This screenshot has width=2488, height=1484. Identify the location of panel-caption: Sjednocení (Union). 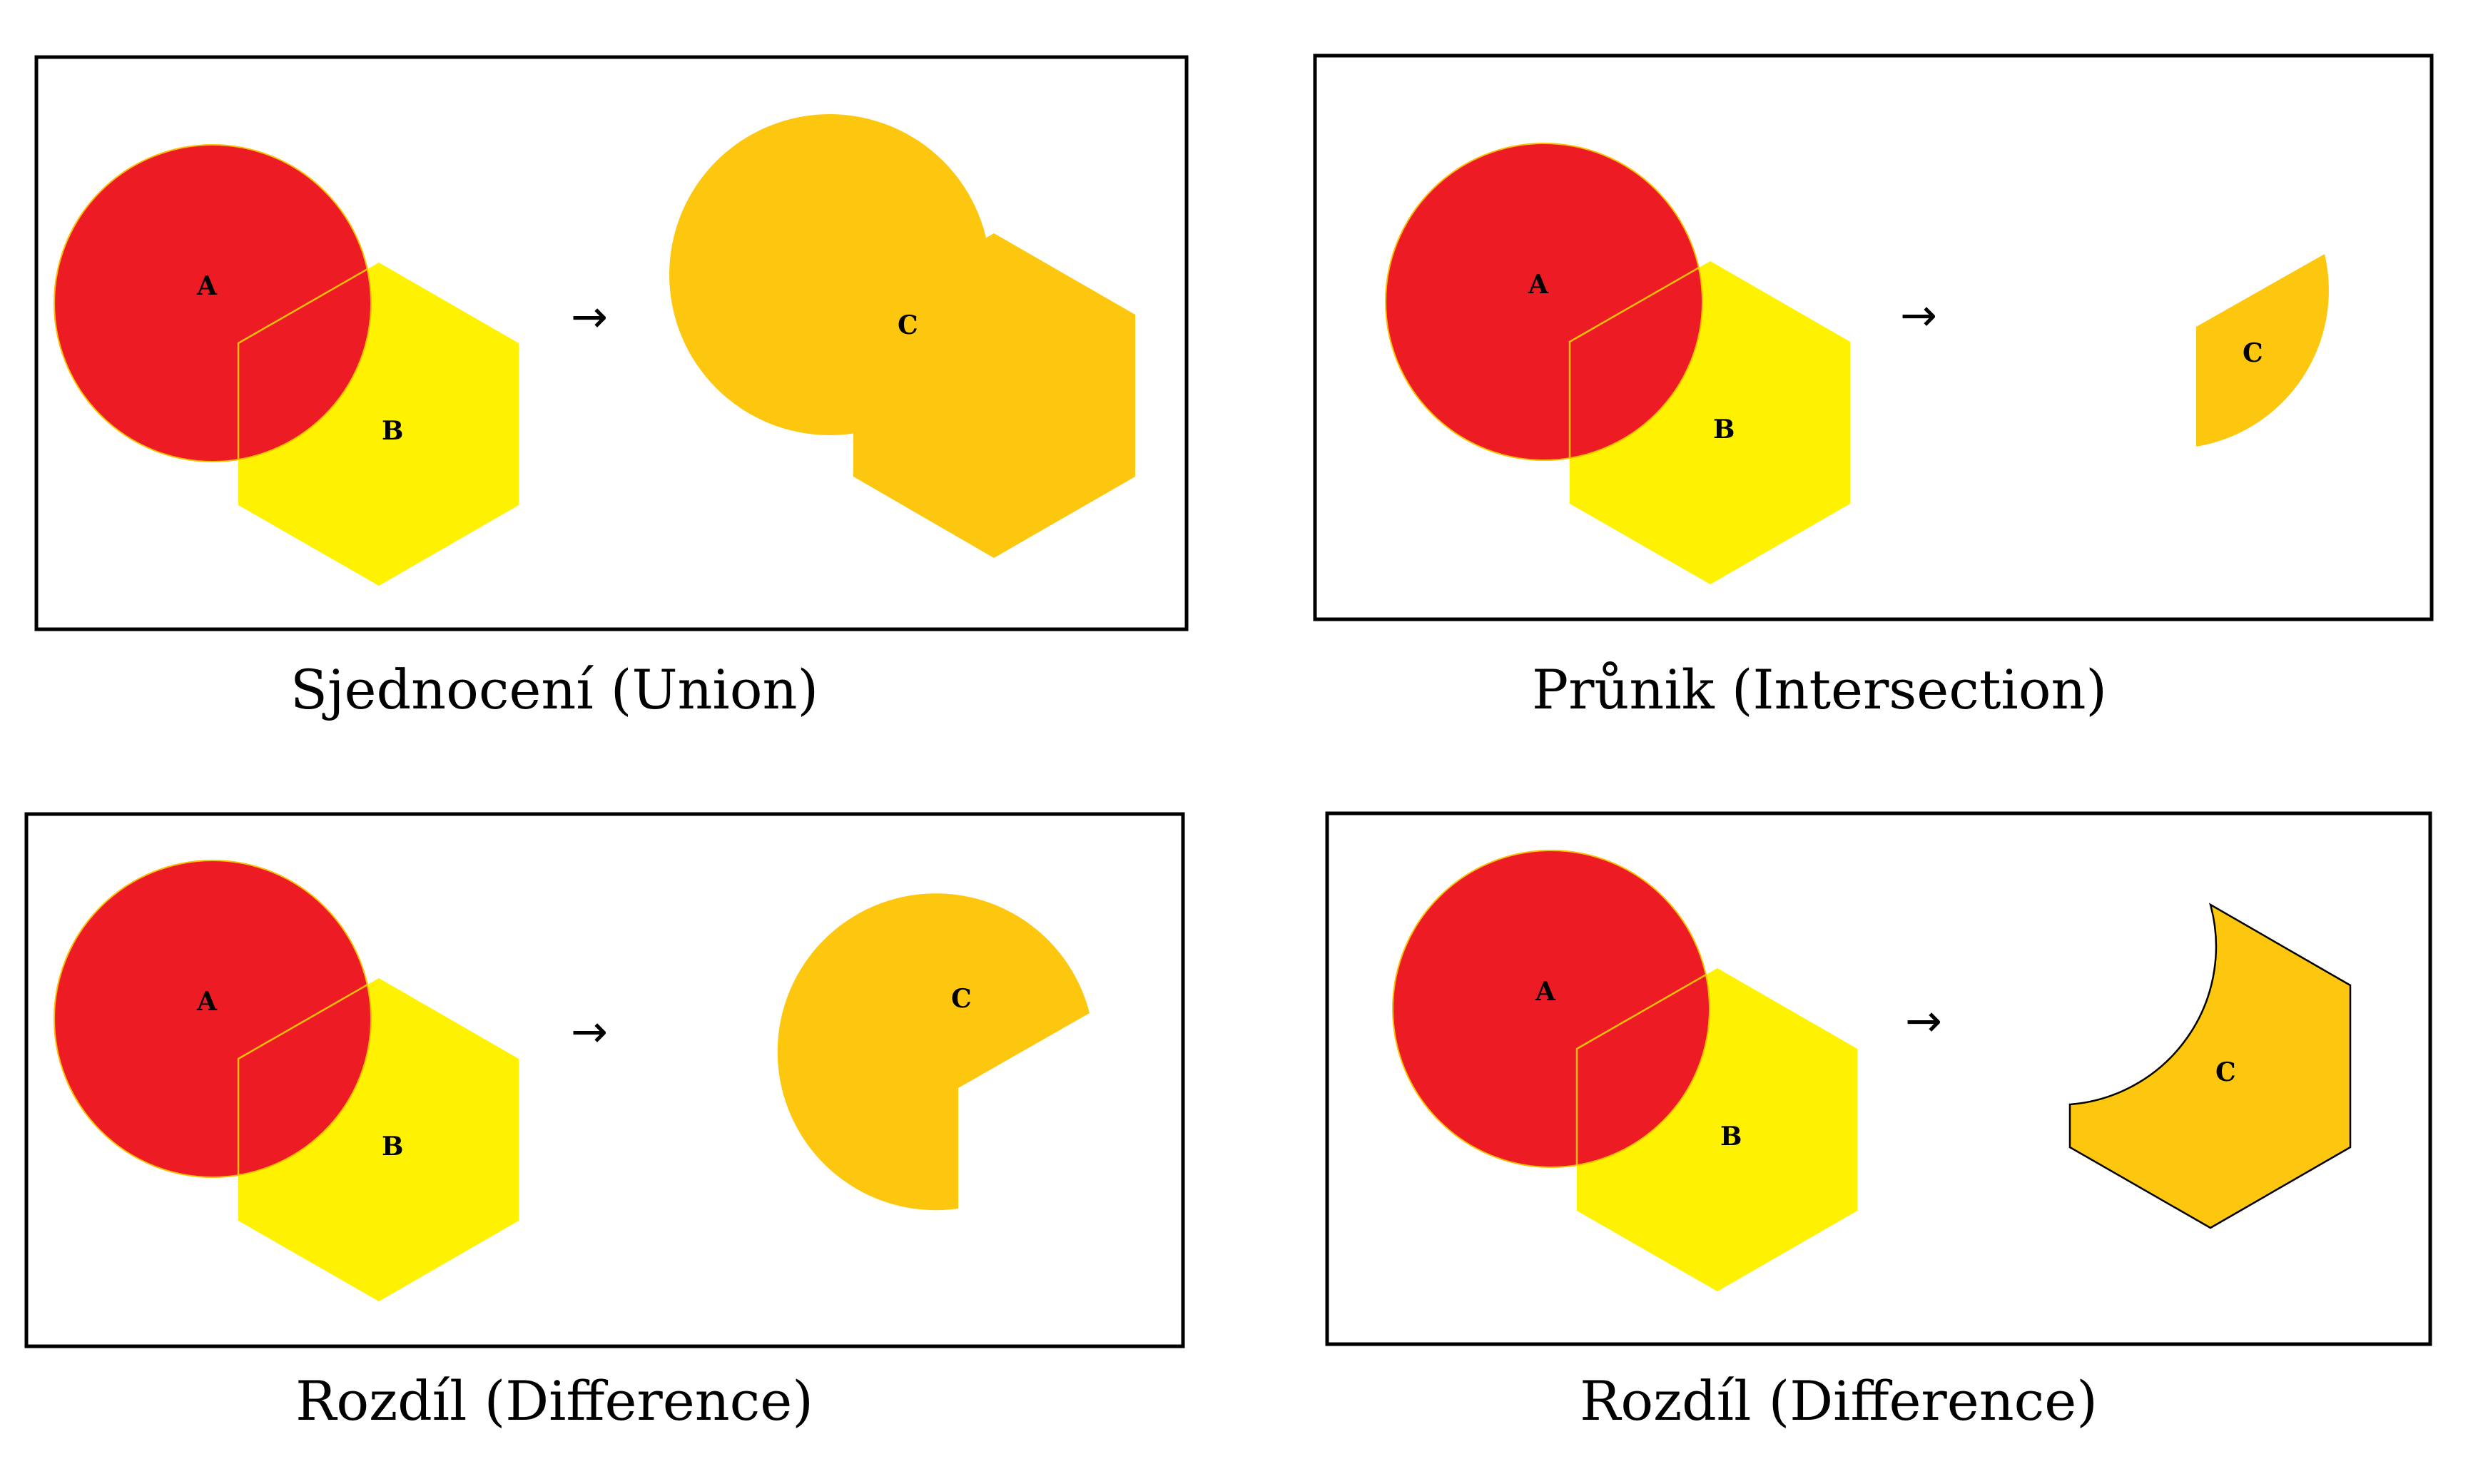
(554, 689).